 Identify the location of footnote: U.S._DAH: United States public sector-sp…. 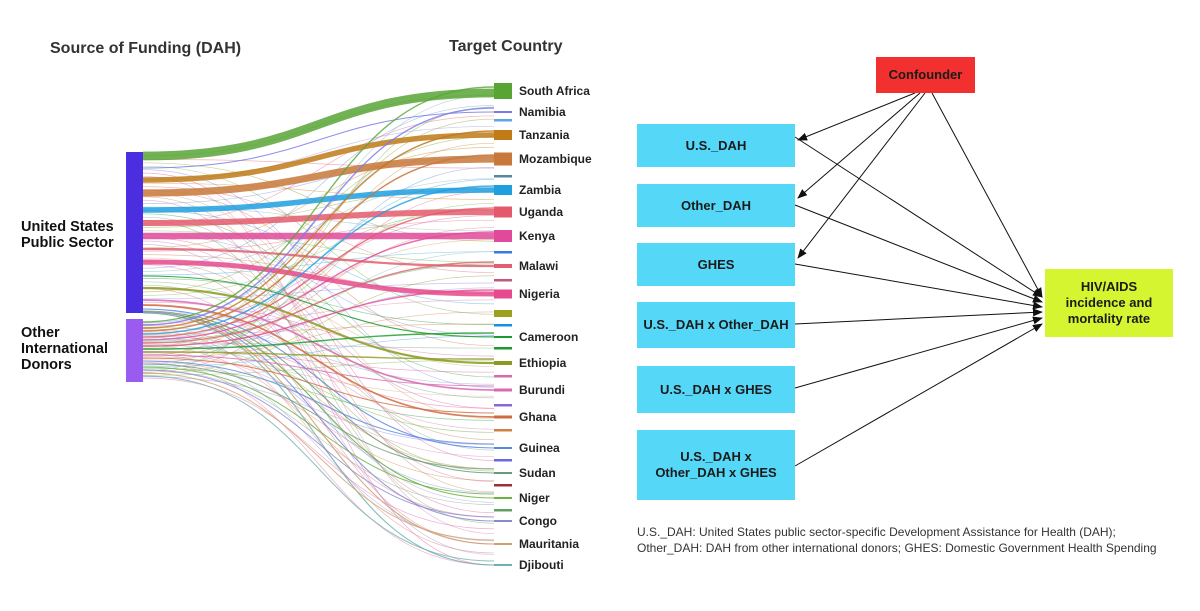
(897, 540).